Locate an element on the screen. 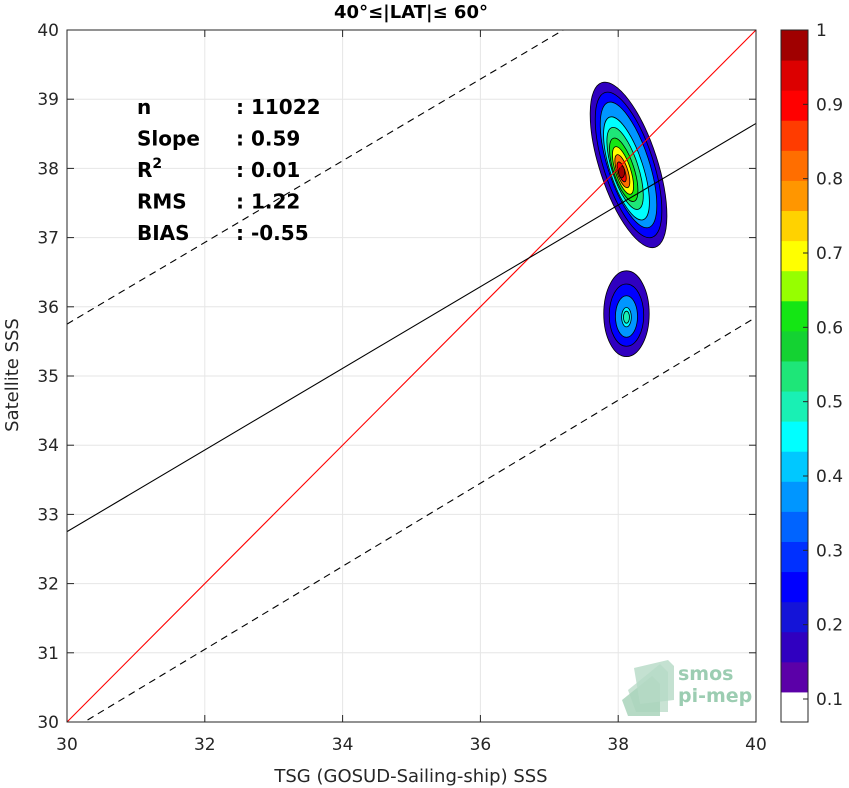 This screenshot has width=849, height=788. logo-line-1: smos is located at coordinates (705, 674).